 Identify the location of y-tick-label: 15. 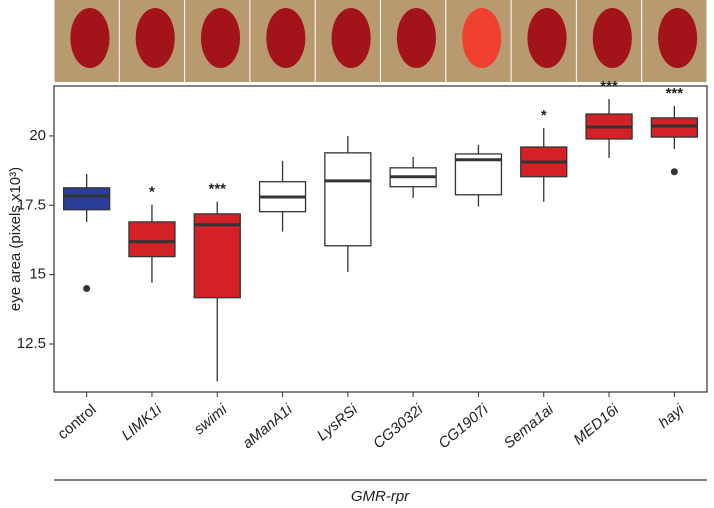
(37, 274).